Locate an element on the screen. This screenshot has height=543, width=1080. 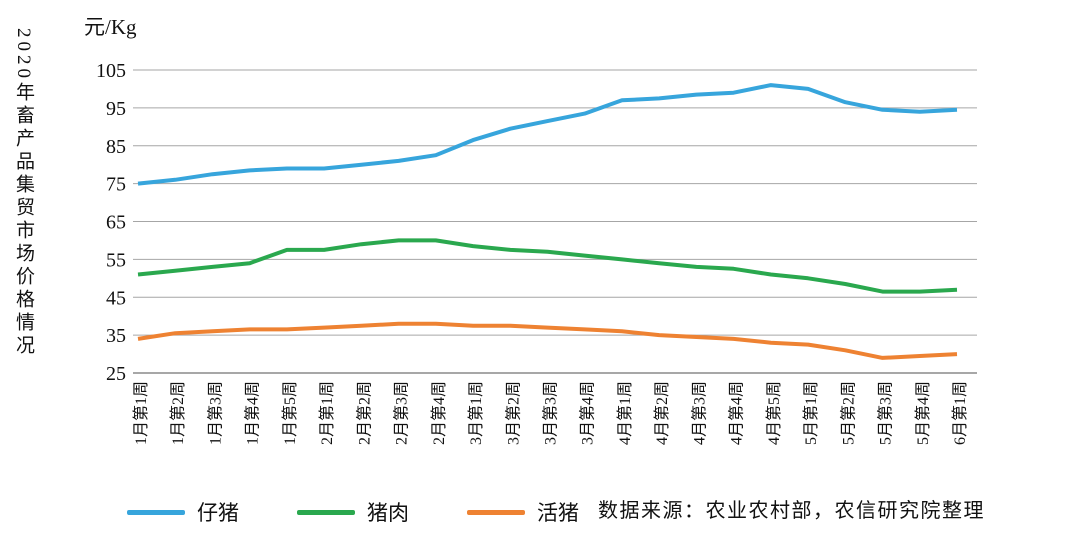
x-tick-label: 2月第1周 is located at coordinates (327, 413).